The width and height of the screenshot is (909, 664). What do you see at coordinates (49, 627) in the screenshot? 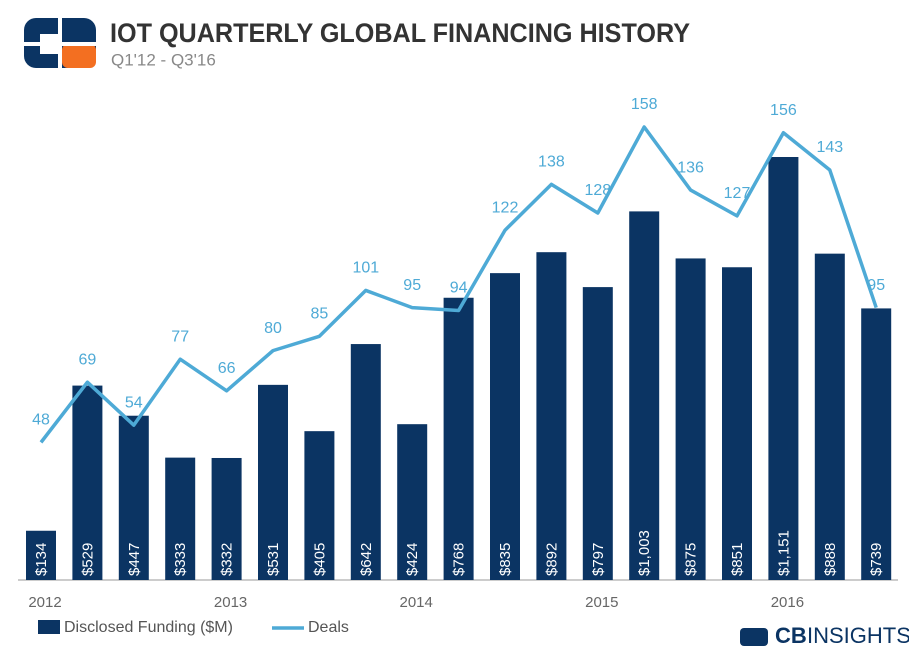
I see `legend-swatch` at bounding box center [49, 627].